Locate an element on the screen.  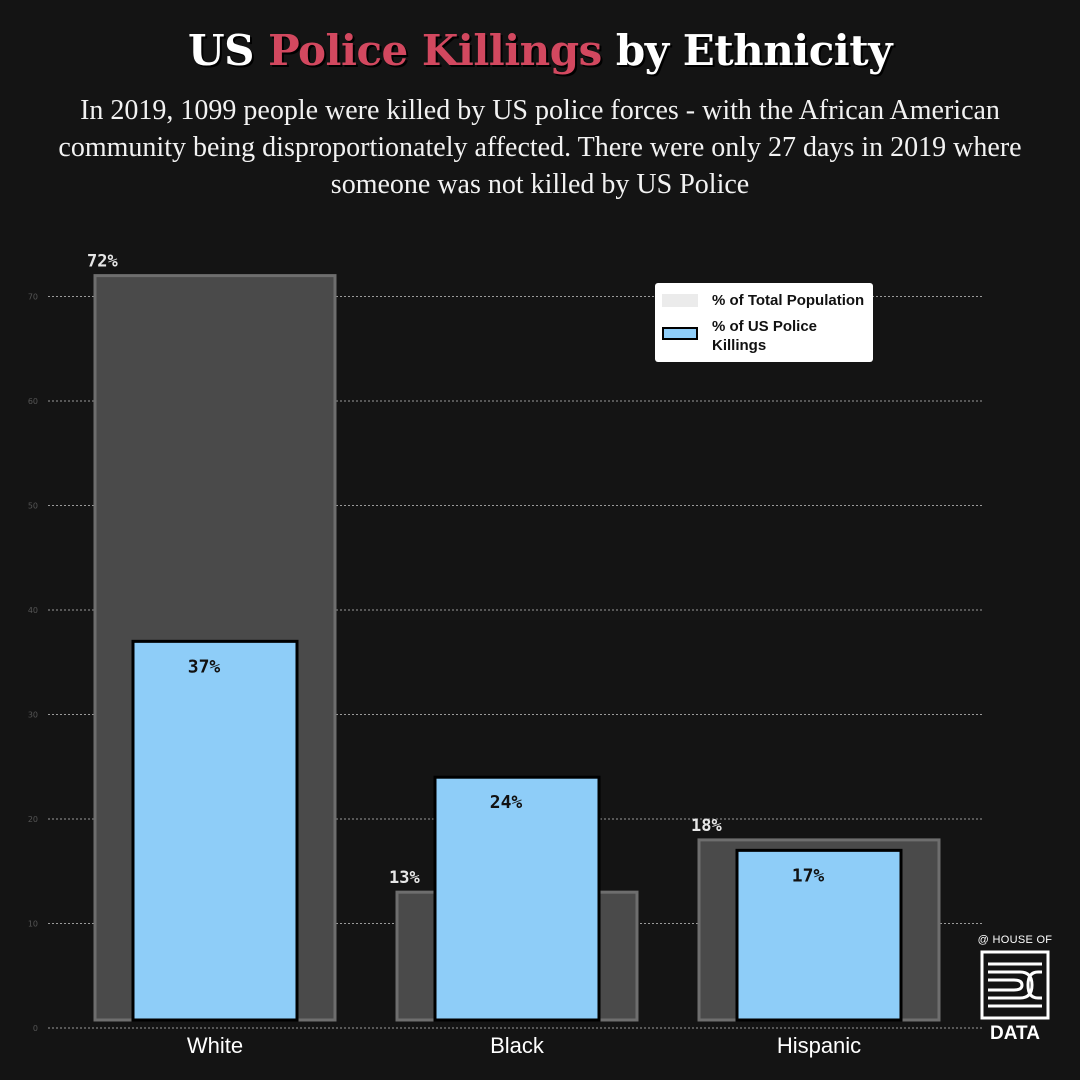
legend-item-population: % of Total Population is located at coordinates (759, 300).